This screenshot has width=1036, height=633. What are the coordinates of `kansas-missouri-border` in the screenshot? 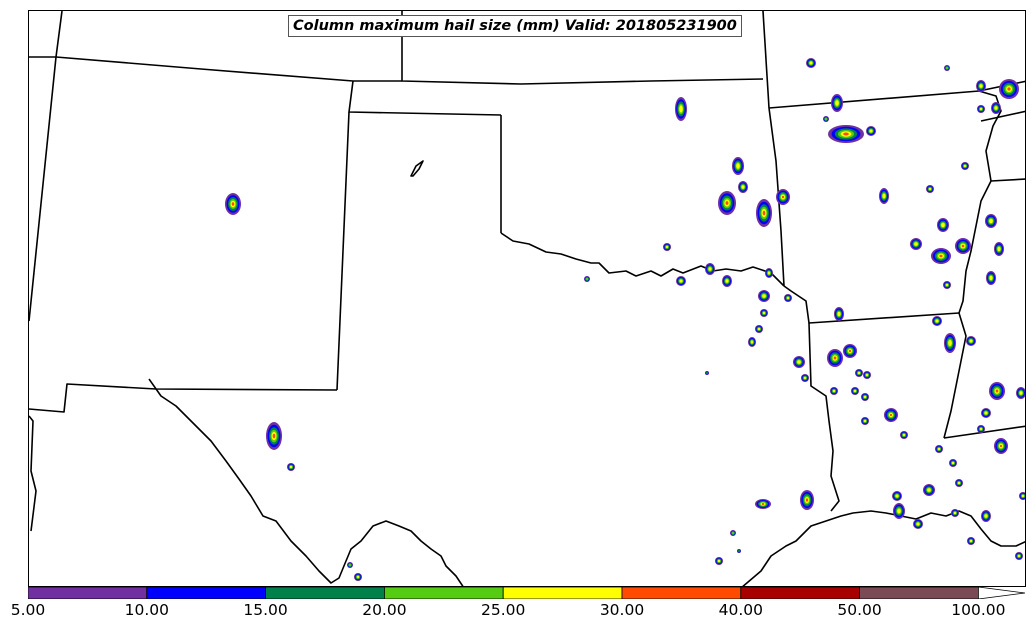 It's located at (766, 60).